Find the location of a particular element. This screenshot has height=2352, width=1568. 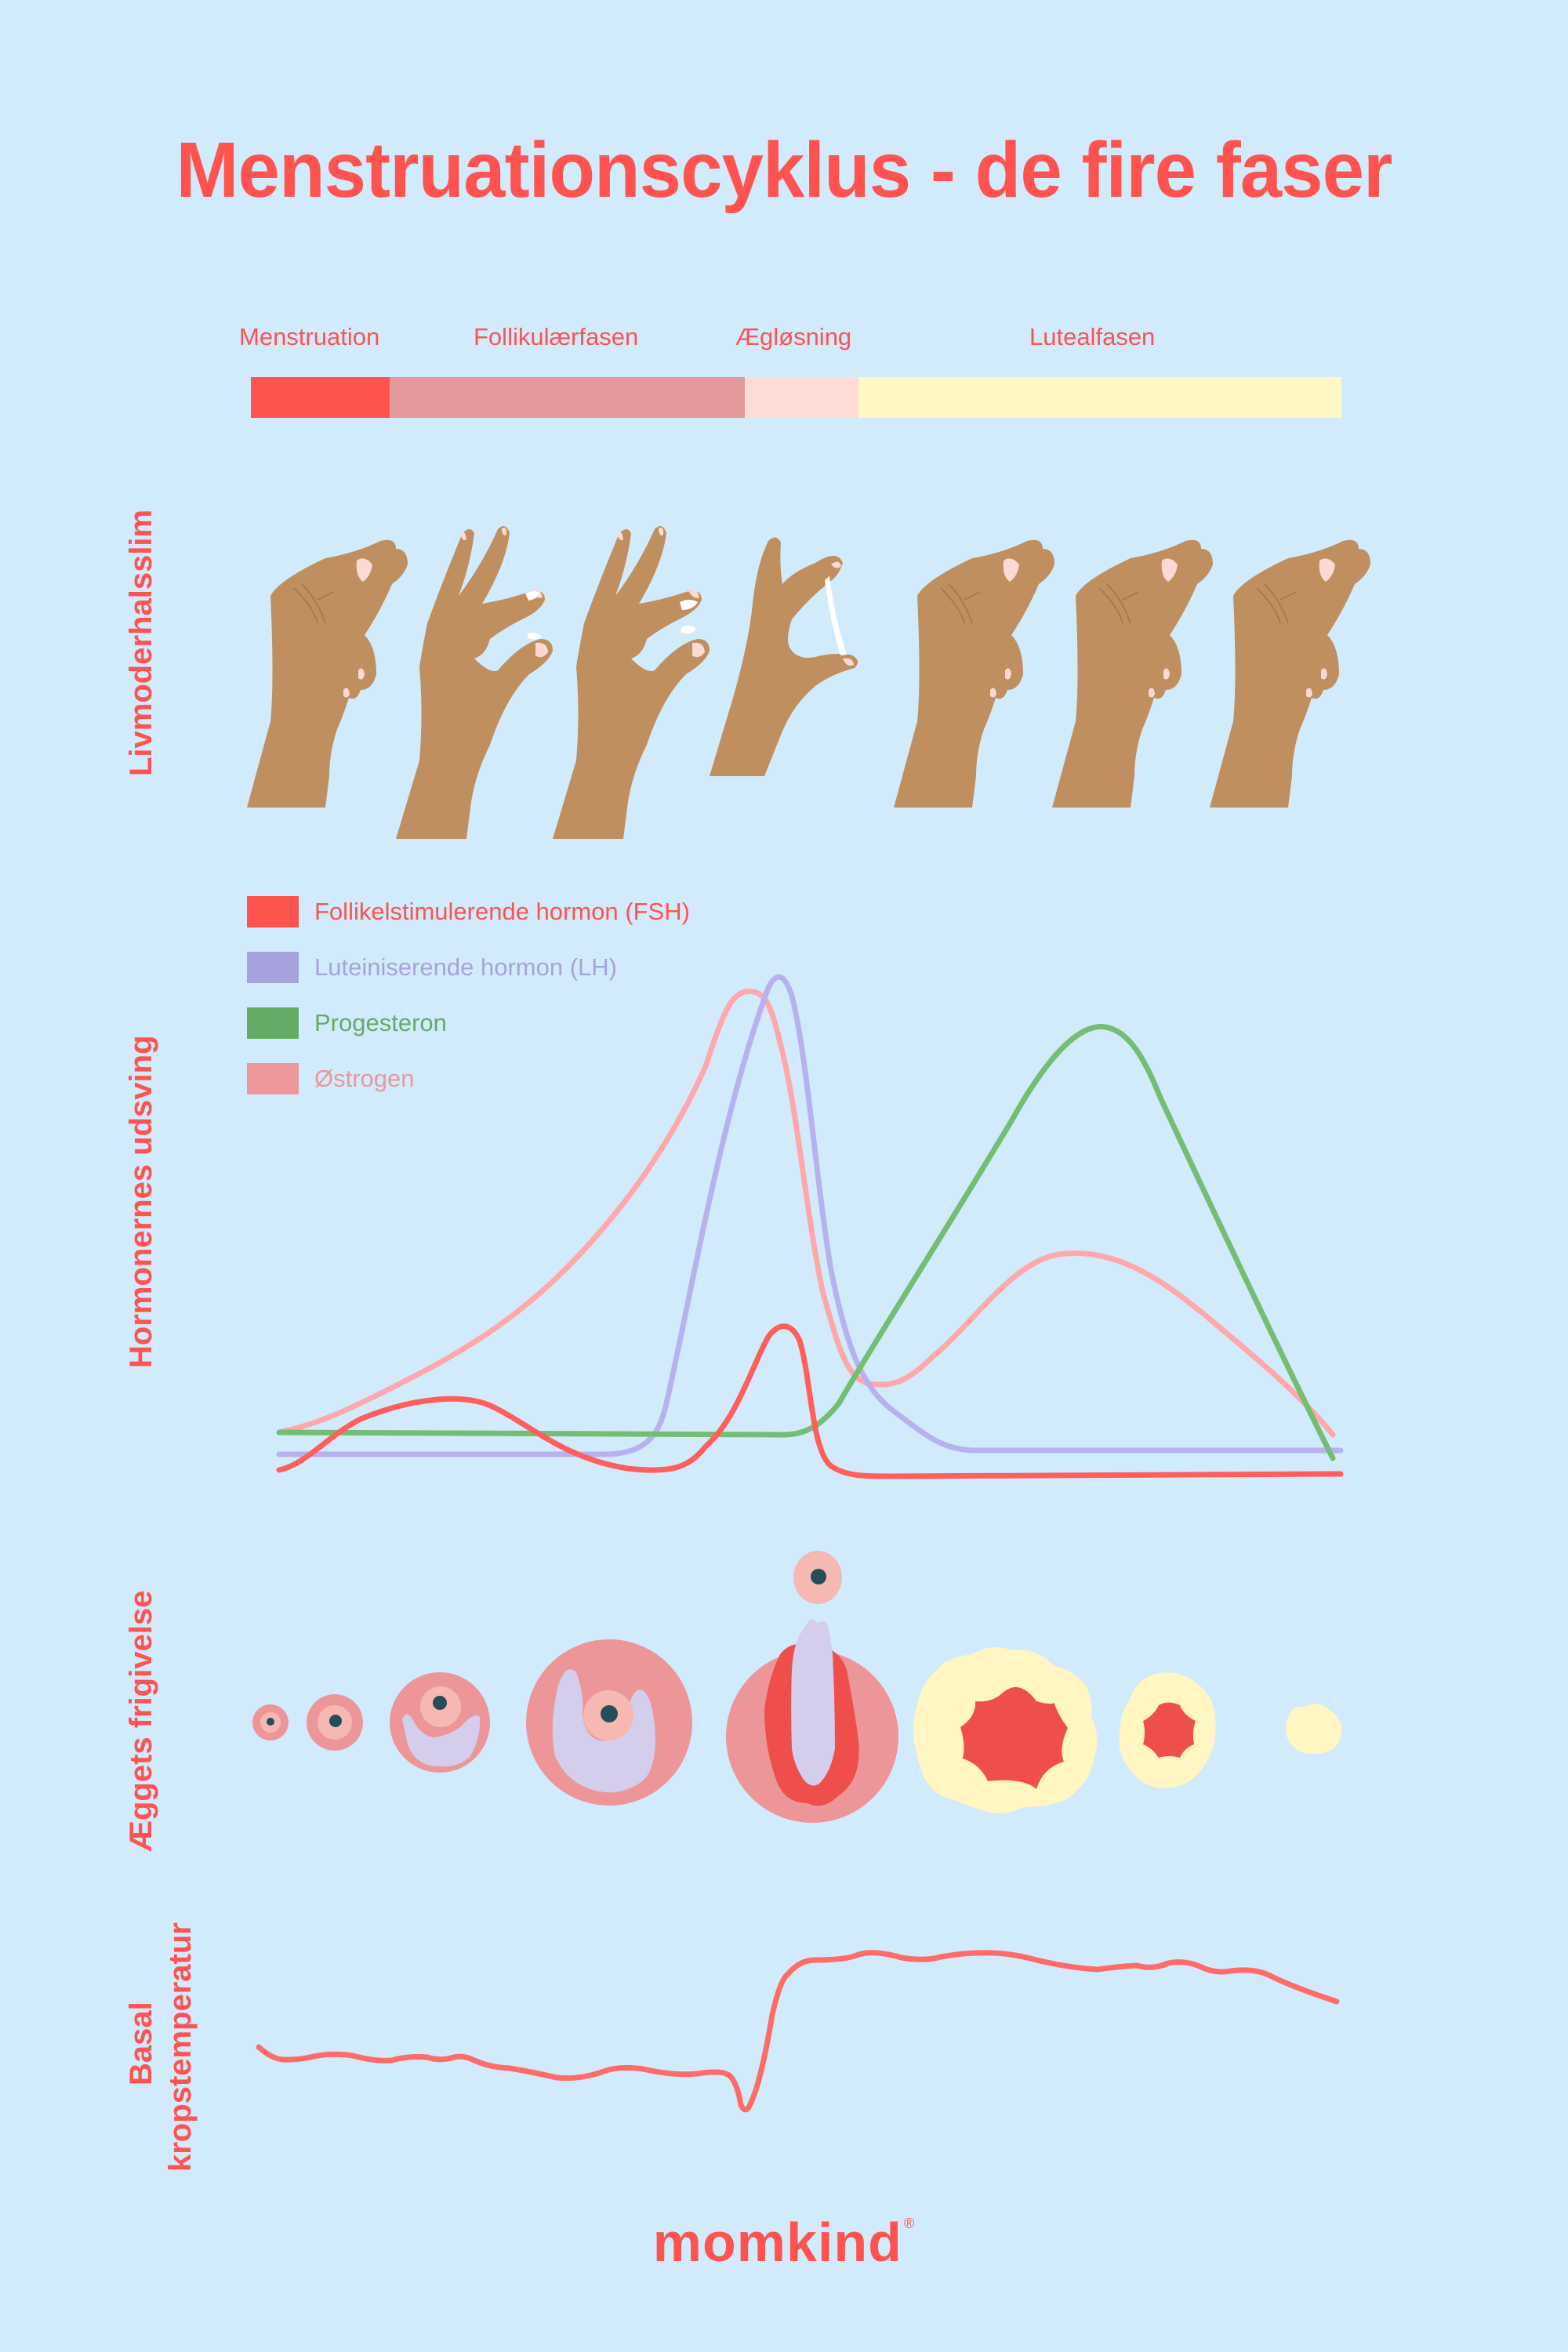

hand-1-closed-icon is located at coordinates (327, 673).